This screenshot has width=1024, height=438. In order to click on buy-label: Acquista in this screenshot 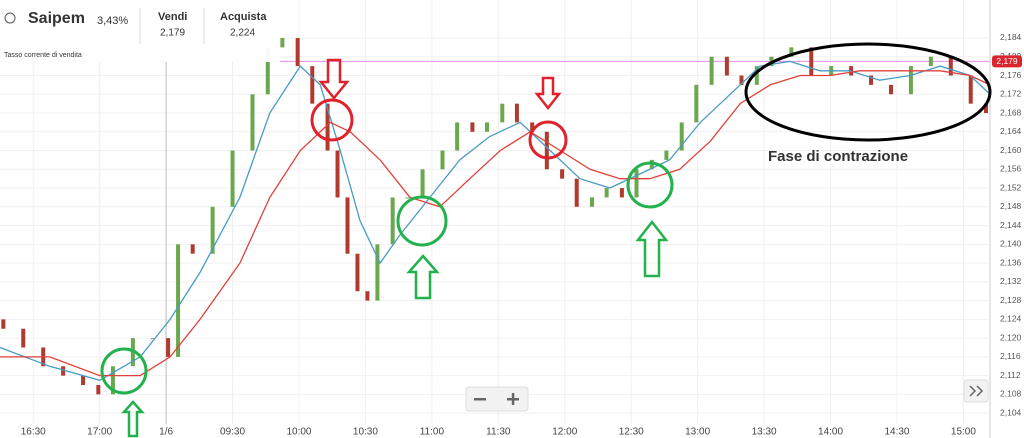, I will do `click(243, 17)`.